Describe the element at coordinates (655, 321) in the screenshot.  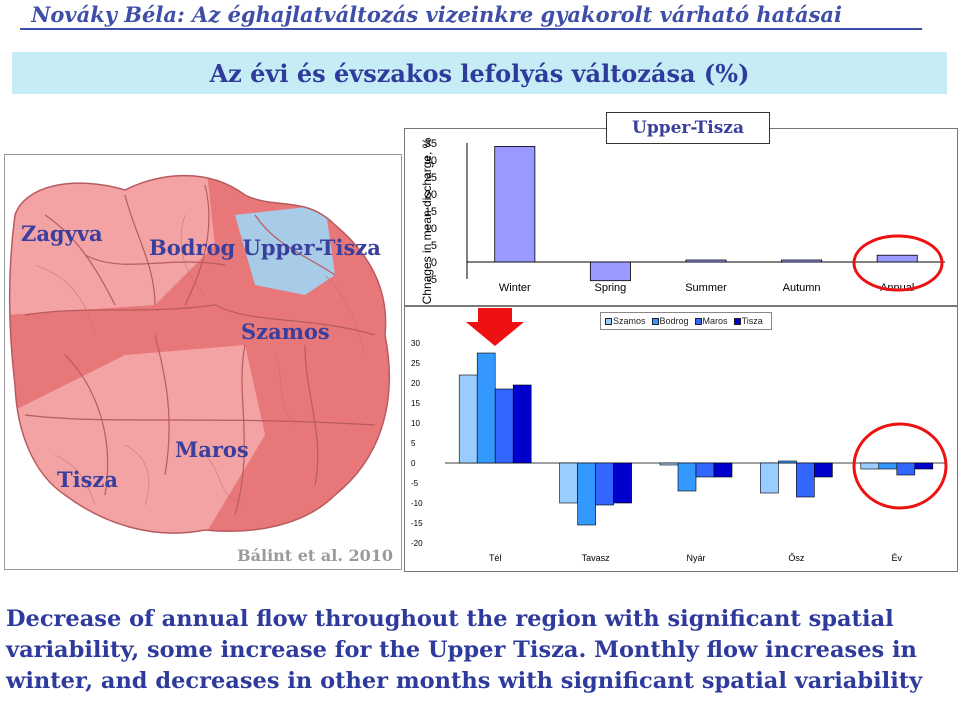
I see `legend-swatch-bodrog` at that location.